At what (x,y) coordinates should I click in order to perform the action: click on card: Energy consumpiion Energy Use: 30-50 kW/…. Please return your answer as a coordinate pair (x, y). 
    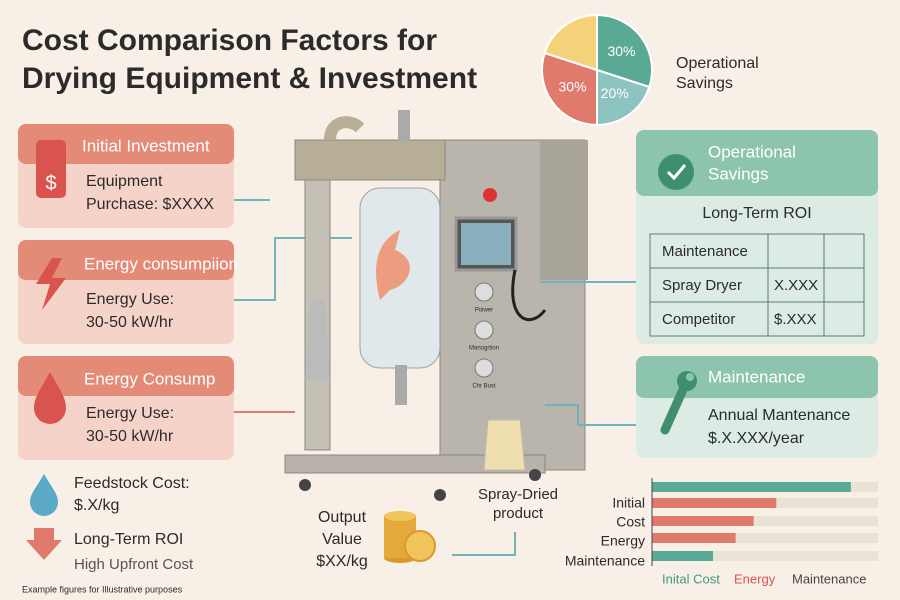
    Looking at the image, I should click on (128, 292).